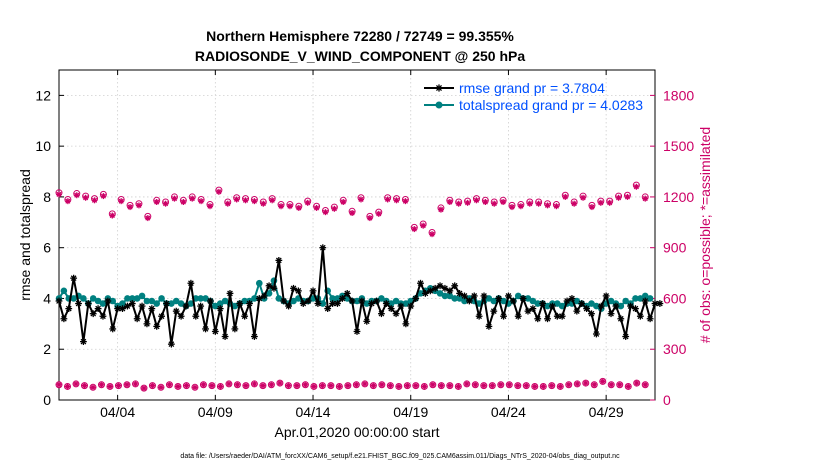  Describe the element at coordinates (439, 105) in the screenshot. I see `legend-totalspread-marker` at that location.